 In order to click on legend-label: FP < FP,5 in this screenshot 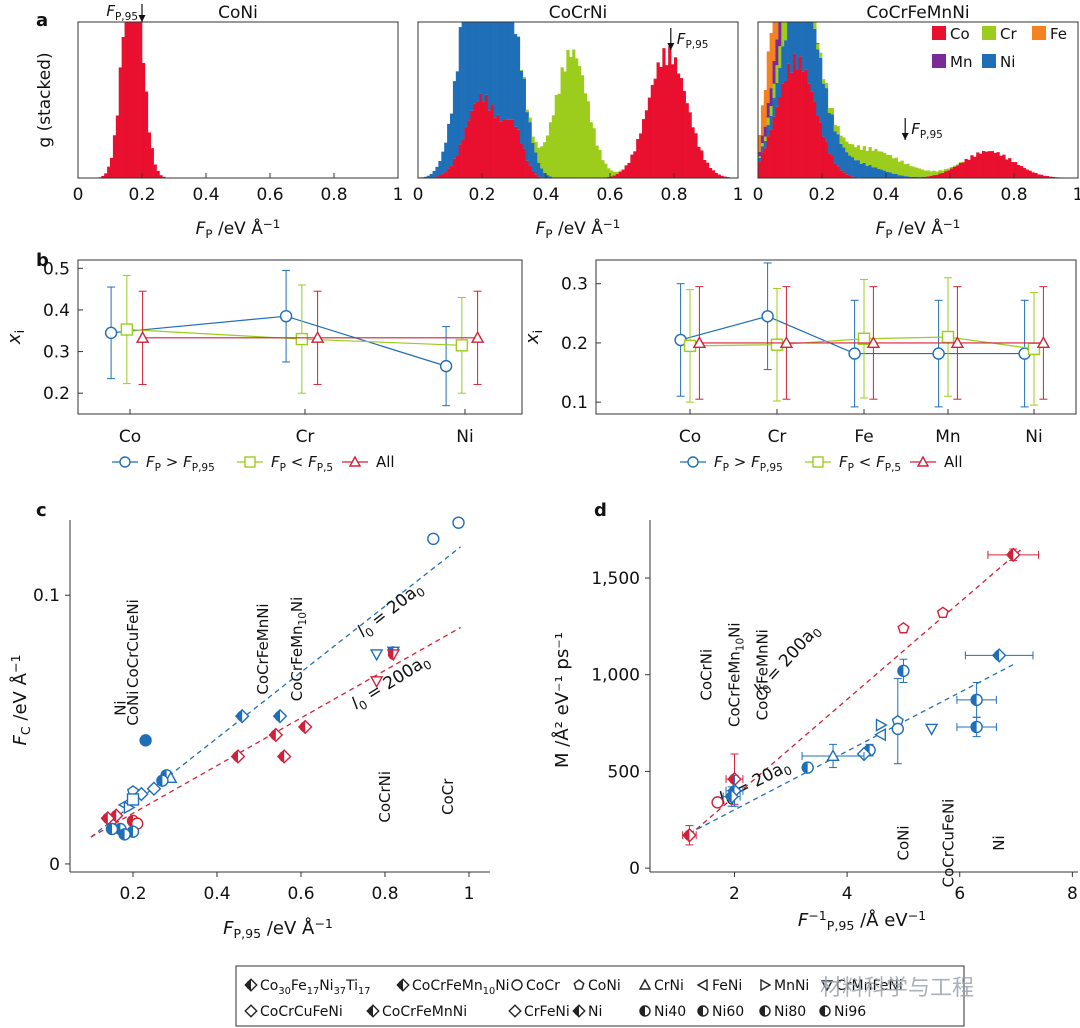, I will do `click(870, 463)`.